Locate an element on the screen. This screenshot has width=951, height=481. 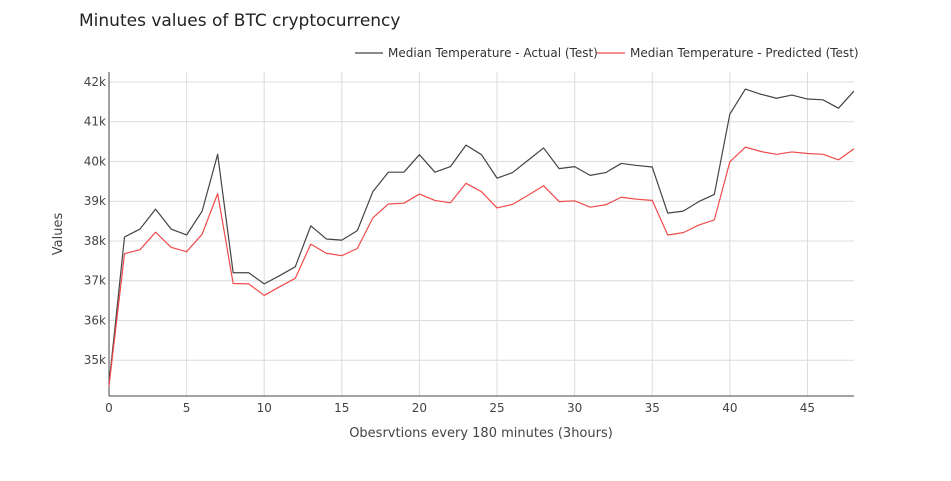
legend-item-actual: Median Temperature - Actual (Test) is located at coordinates (476, 53).